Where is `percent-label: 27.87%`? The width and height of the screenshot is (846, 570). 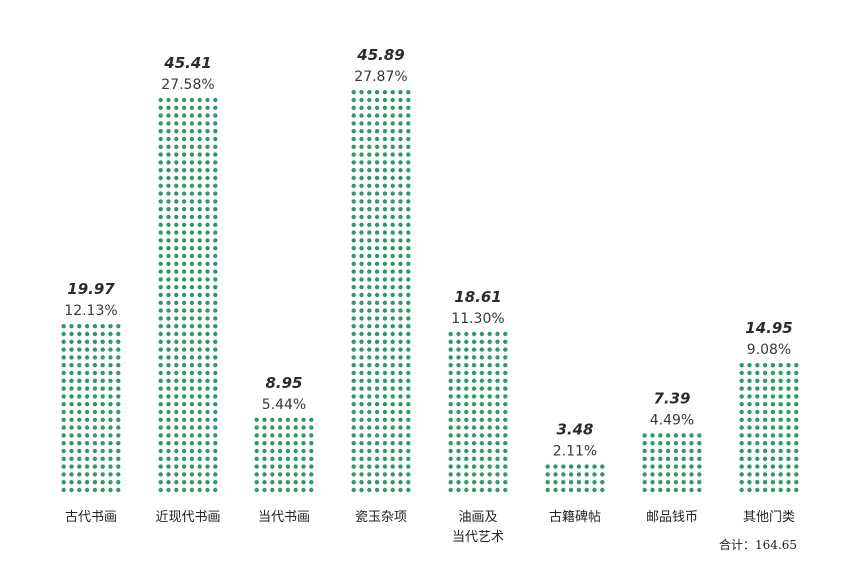
percent-label: 27.87% is located at coordinates (380, 77).